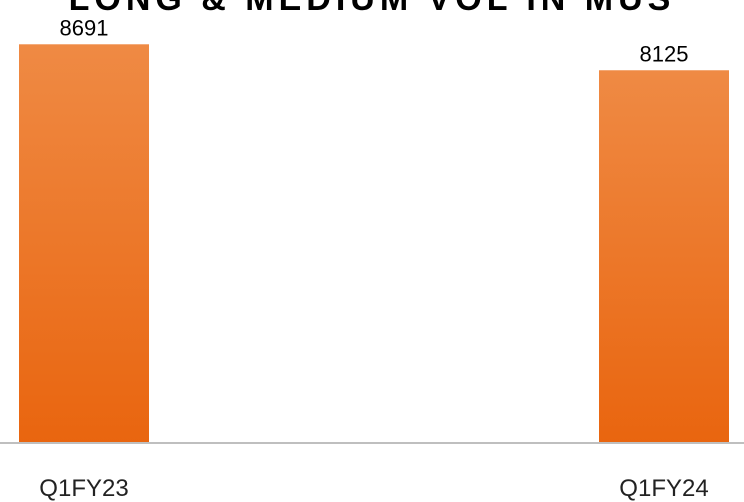  What do you see at coordinates (374, 40) in the screenshot?
I see `data-labels-group: 8691 8125` at bounding box center [374, 40].